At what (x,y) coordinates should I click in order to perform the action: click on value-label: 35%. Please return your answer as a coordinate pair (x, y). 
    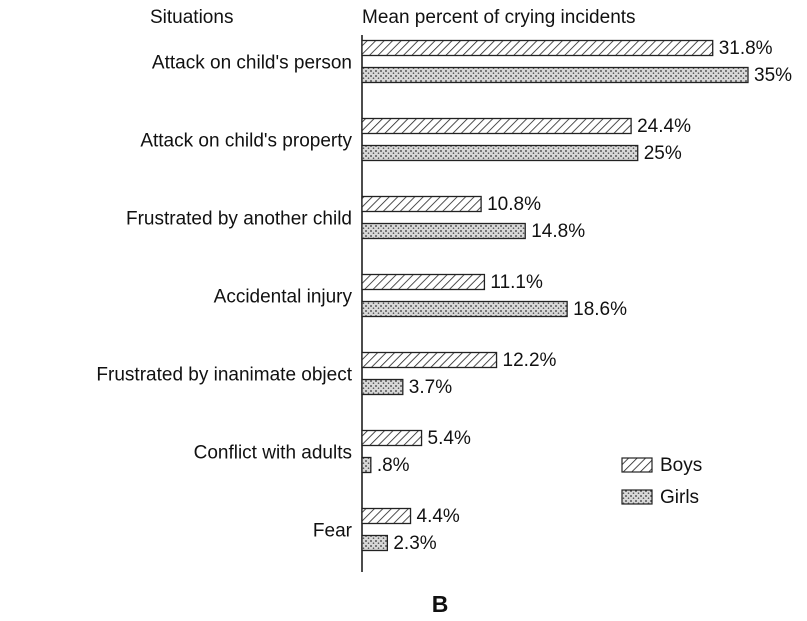
    Looking at the image, I should click on (773, 75).